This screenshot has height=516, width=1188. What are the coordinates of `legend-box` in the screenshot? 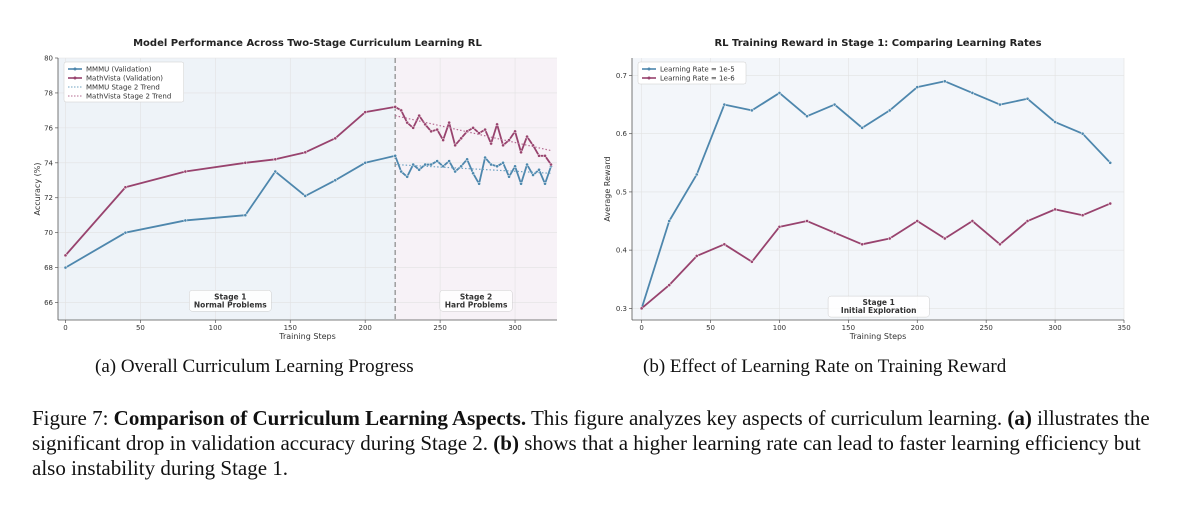 It's located at (123, 82).